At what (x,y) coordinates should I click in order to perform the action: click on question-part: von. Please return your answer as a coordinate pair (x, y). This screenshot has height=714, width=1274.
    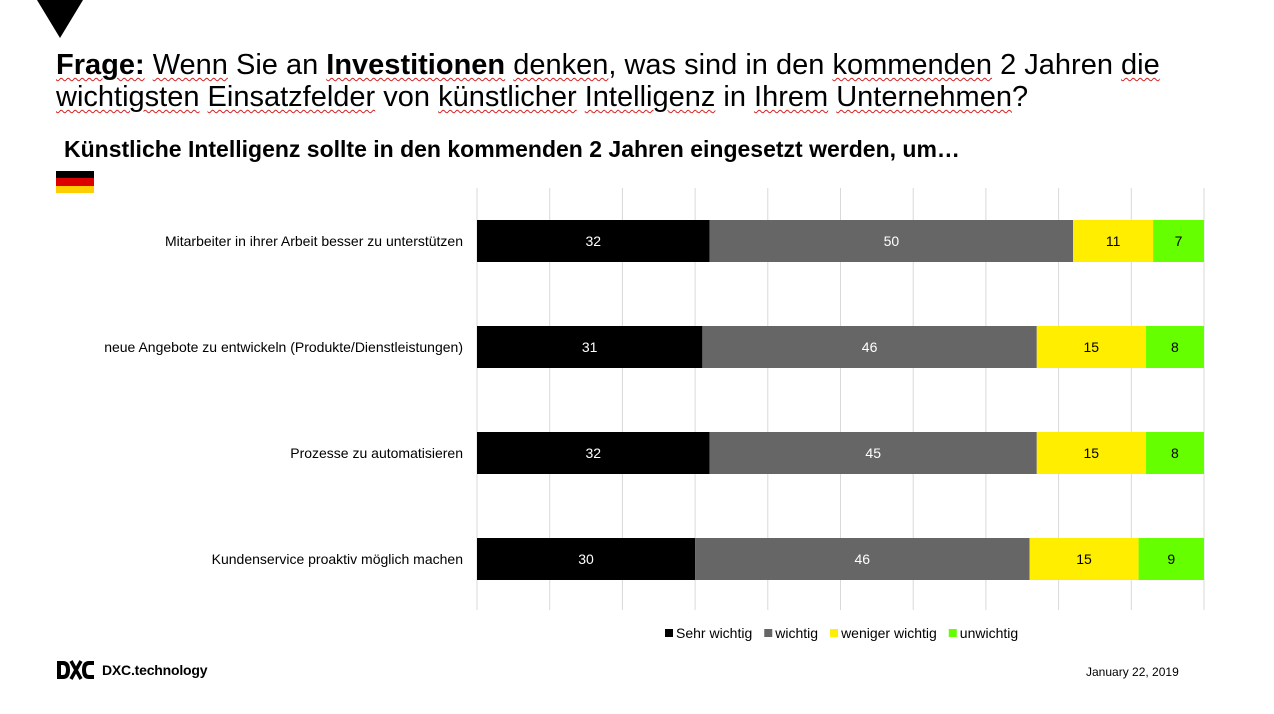
    Looking at the image, I should click on (407, 97).